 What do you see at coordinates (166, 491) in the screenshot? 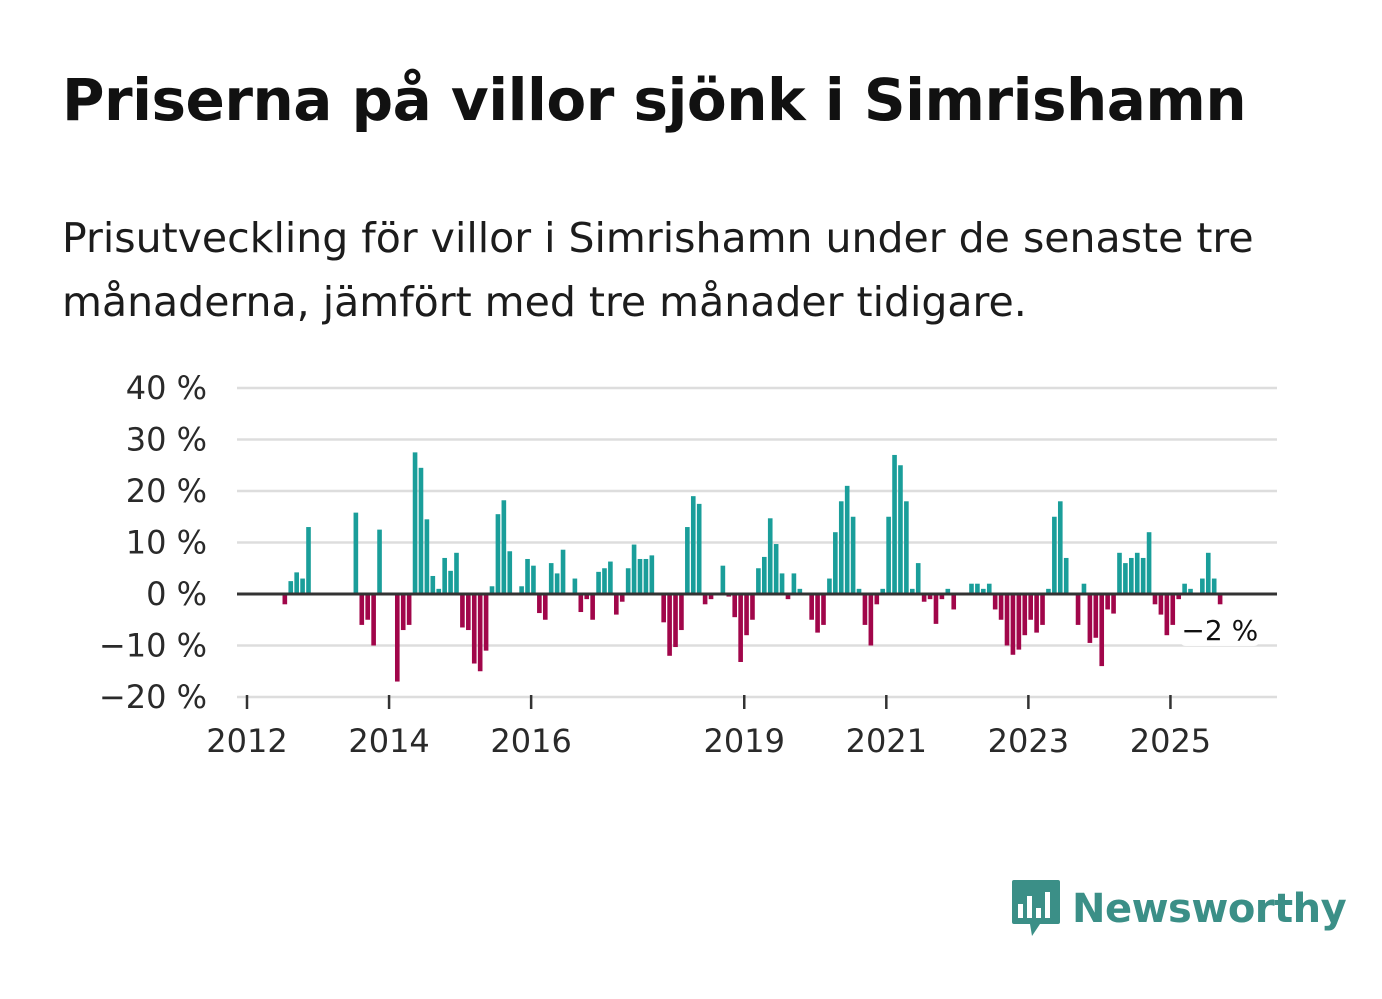
I see `y-tick-label: 20 %` at bounding box center [166, 491].